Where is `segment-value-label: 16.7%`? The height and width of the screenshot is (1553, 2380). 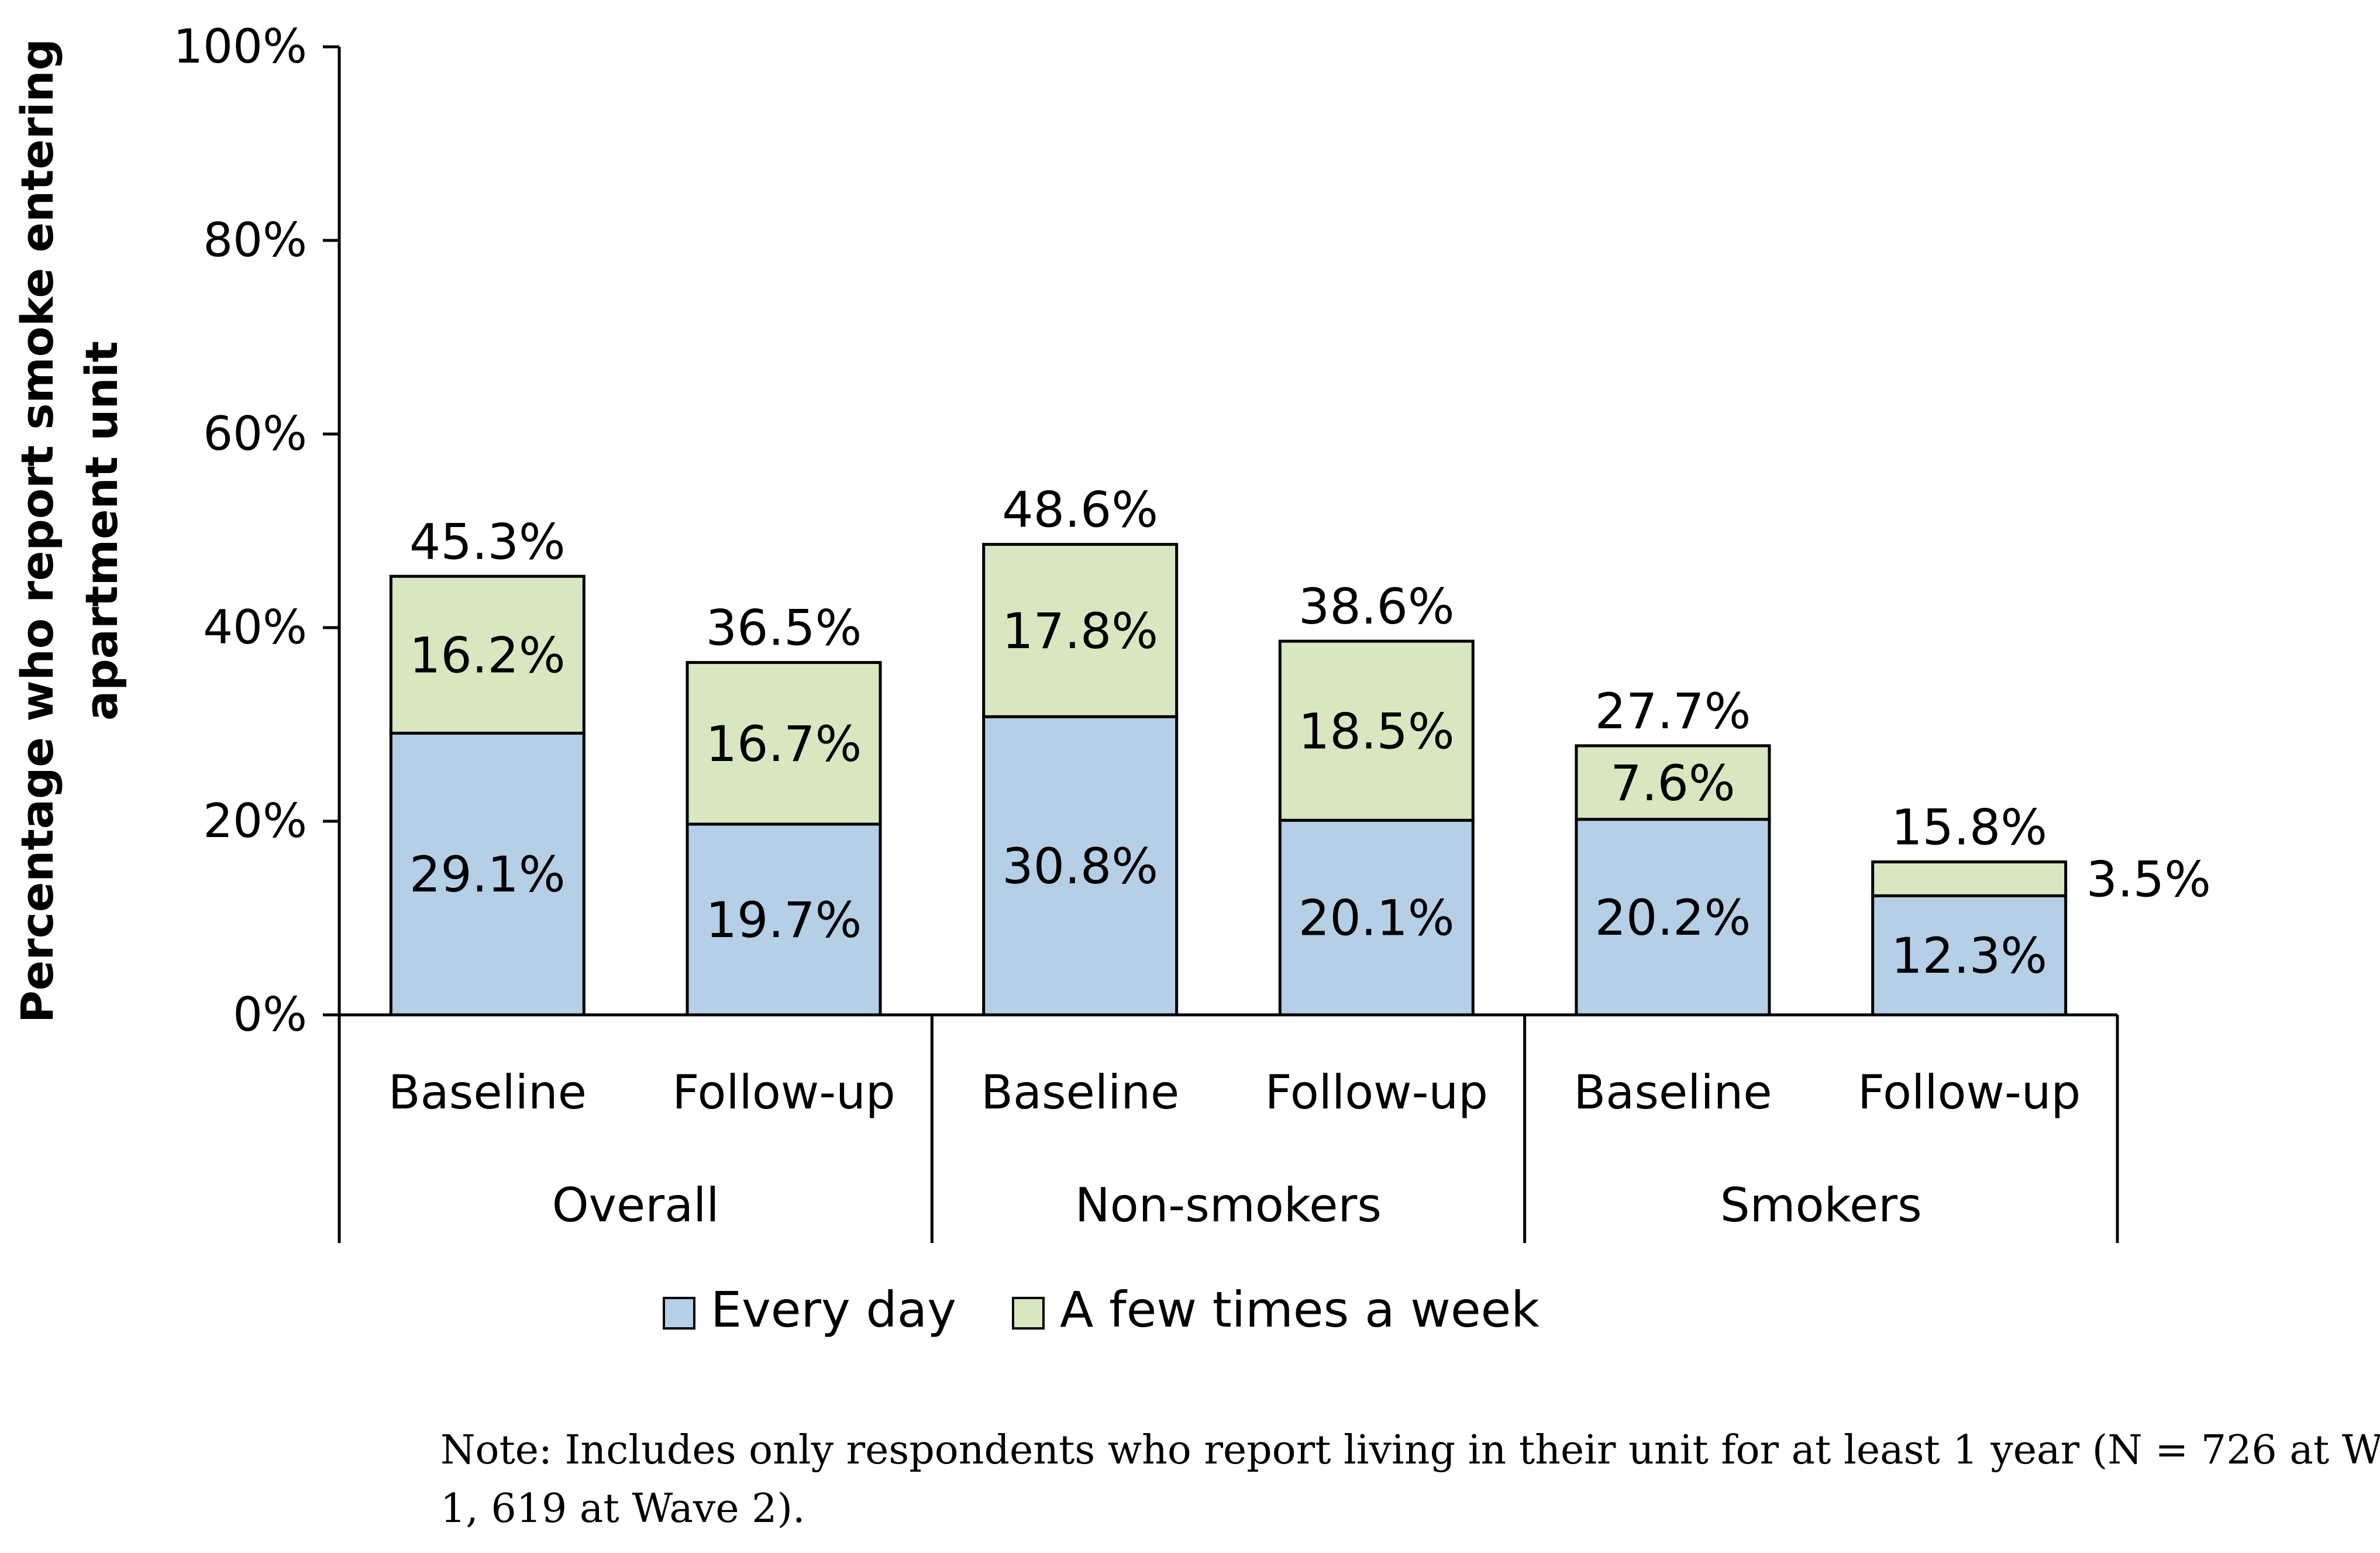
segment-value-label: 16.7% is located at coordinates (784, 744).